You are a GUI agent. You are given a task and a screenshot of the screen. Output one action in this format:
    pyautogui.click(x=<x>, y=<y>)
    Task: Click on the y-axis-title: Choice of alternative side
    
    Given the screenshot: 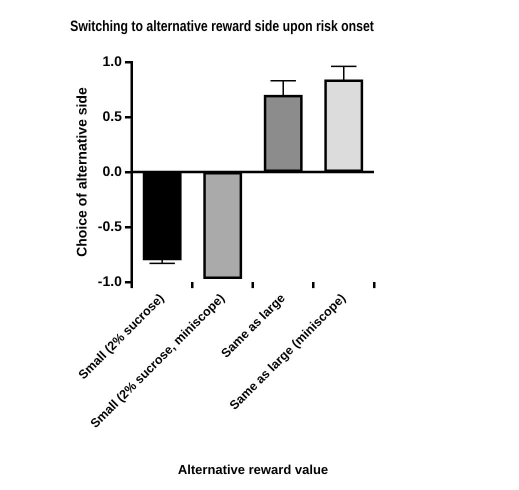 What is the action you would take?
    pyautogui.click(x=81, y=172)
    